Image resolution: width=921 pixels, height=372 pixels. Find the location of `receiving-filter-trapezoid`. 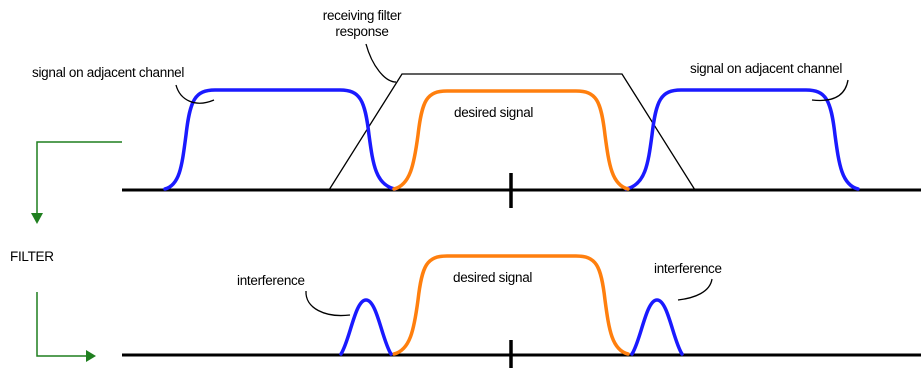

receiving-filter-trapezoid is located at coordinates (512, 132).